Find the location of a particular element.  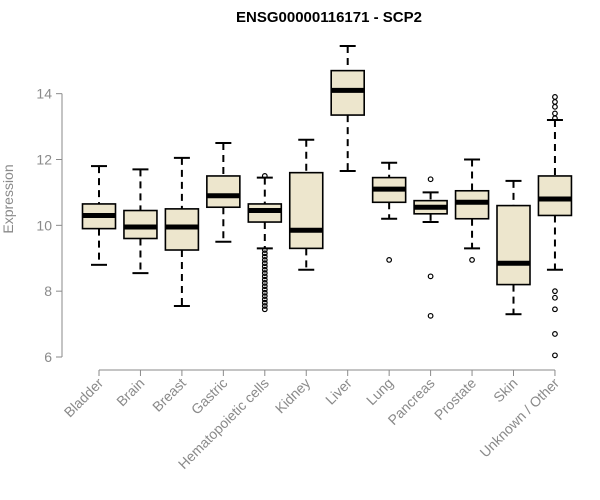

x-tick-label: Brain is located at coordinates (130, 392).